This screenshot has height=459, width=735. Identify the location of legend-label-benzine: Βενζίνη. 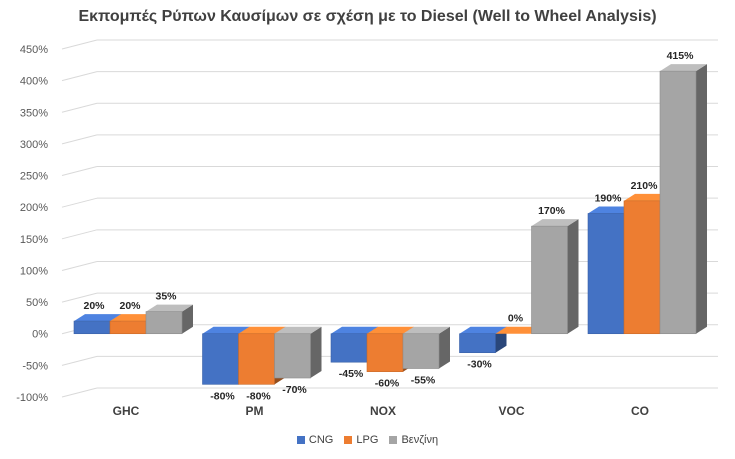
(420, 440).